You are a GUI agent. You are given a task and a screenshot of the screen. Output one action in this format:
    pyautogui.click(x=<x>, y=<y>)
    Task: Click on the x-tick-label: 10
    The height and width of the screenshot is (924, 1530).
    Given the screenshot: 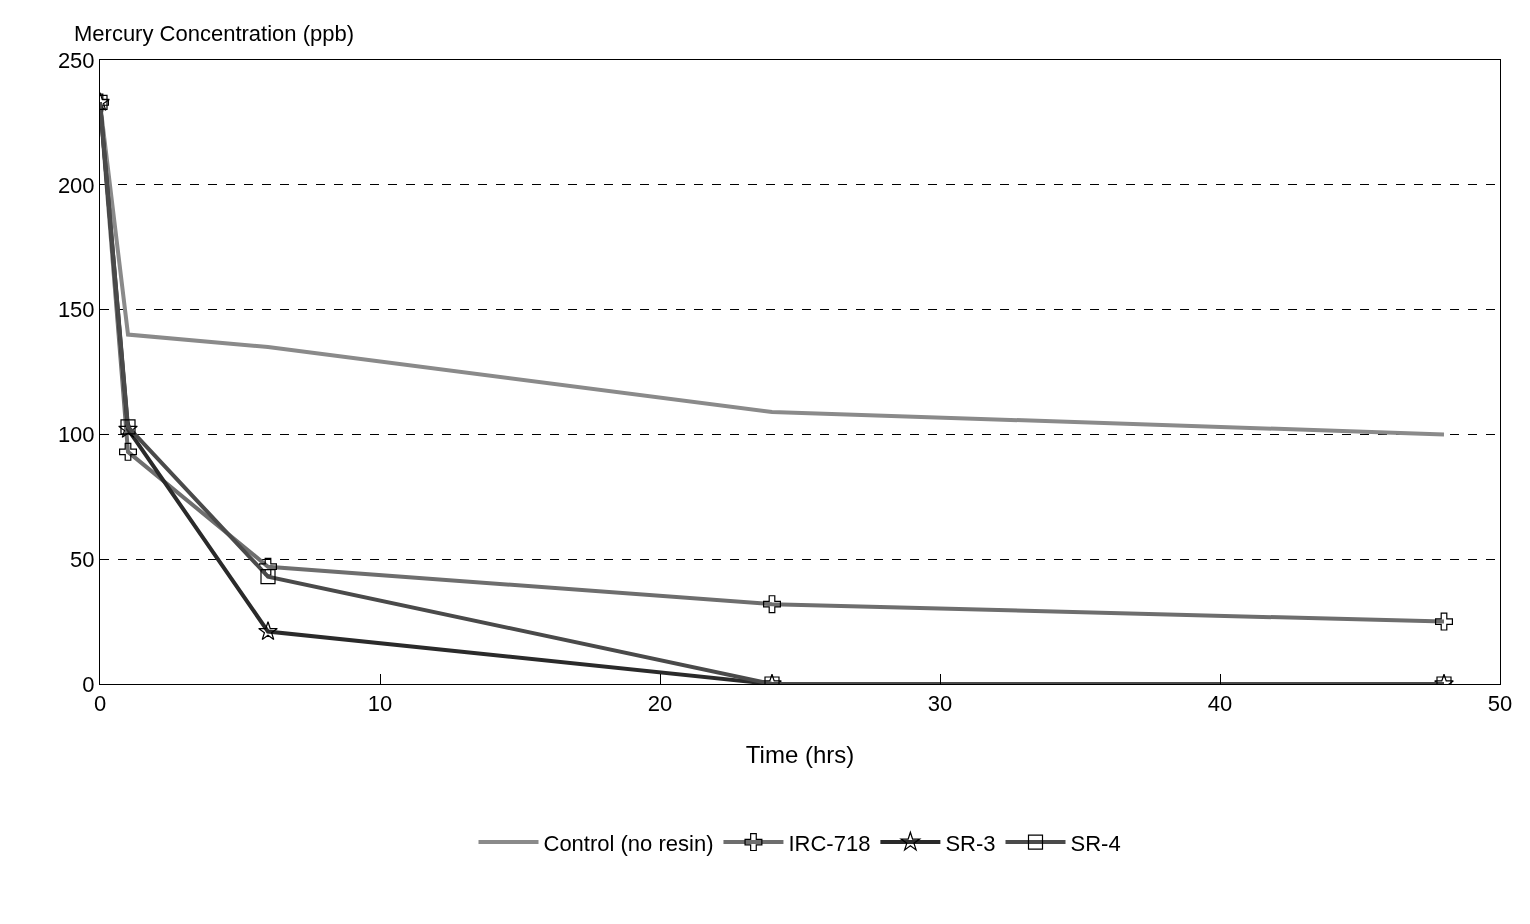 What is the action you would take?
    pyautogui.click(x=380, y=704)
    